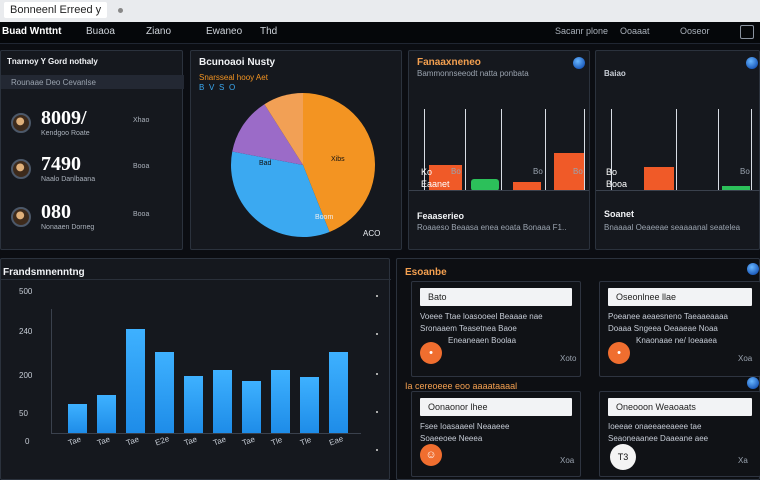 The height and width of the screenshot is (480, 760). Describe the element at coordinates (680, 407) in the screenshot. I see `card-header: Oneooon Weaoaats` at that location.